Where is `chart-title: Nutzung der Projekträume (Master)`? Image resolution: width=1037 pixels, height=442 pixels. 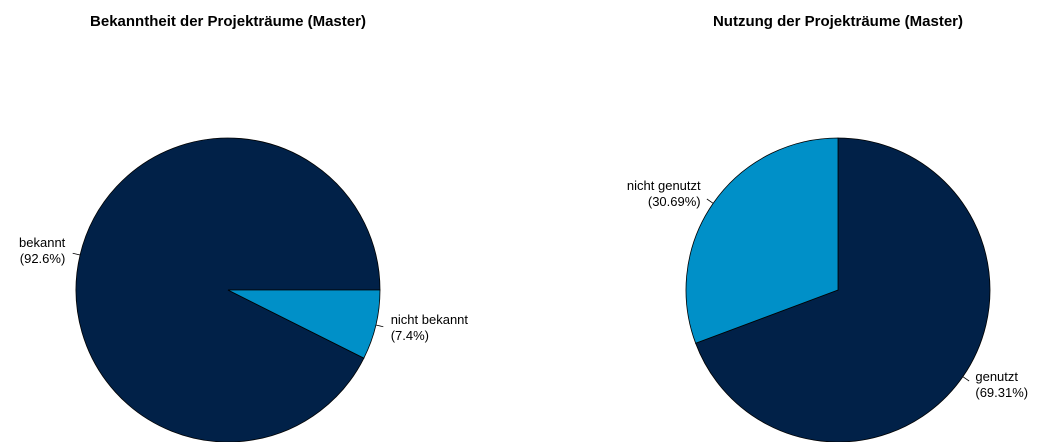 chart-title: Nutzung der Projekträume (Master) is located at coordinates (838, 21).